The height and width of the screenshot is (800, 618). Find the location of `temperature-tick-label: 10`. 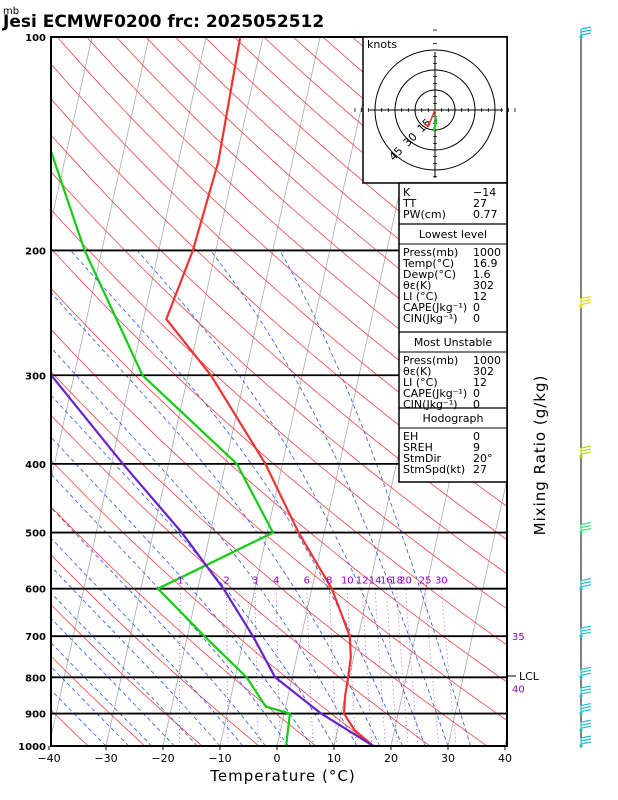

temperature-tick-label: 10 is located at coordinates (334, 758).